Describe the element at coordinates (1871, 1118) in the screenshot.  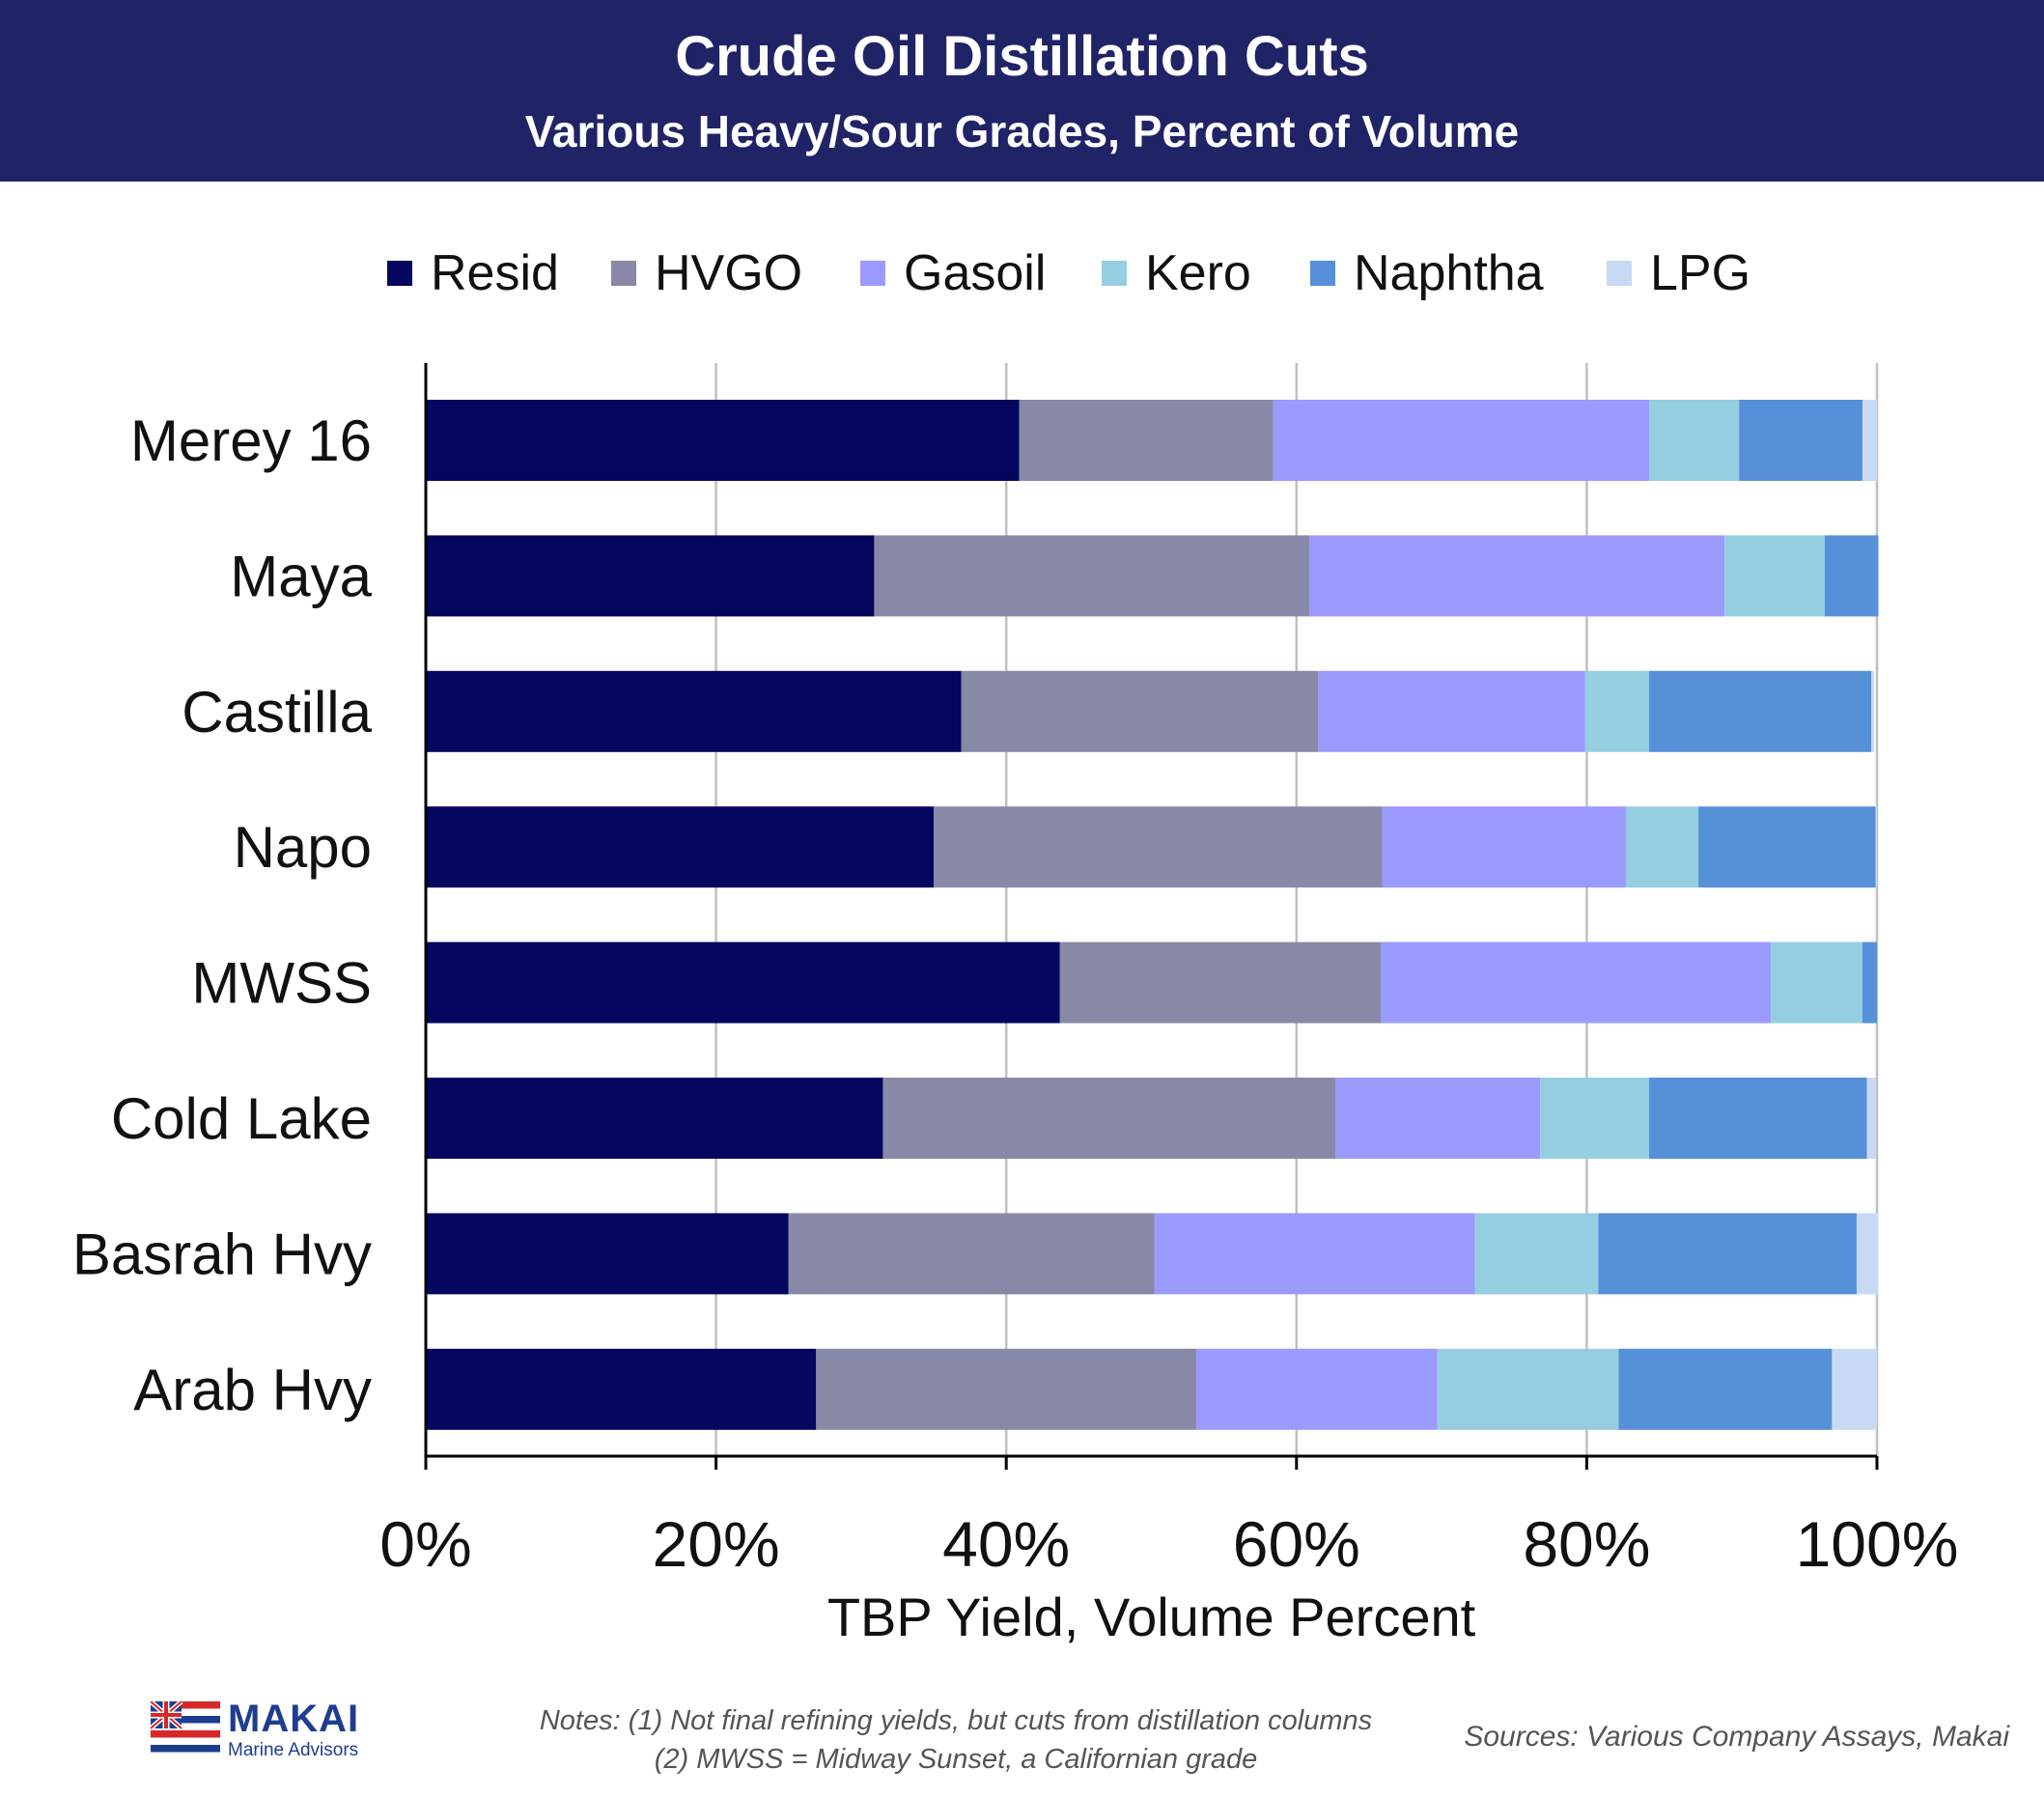
I see `bar-cold-lake-lpg` at that location.